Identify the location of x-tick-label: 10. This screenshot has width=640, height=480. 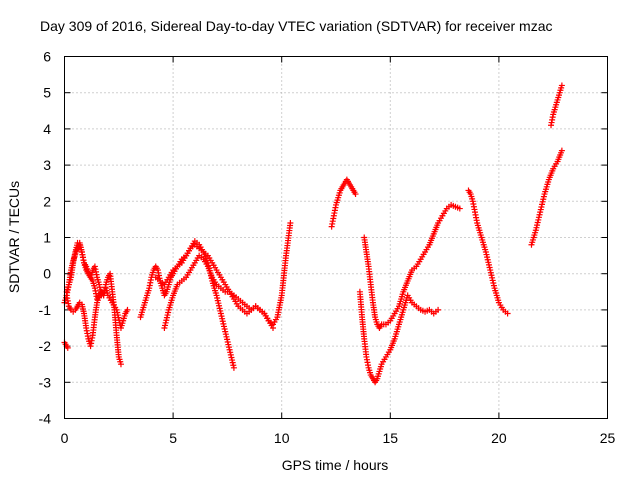
(282, 438).